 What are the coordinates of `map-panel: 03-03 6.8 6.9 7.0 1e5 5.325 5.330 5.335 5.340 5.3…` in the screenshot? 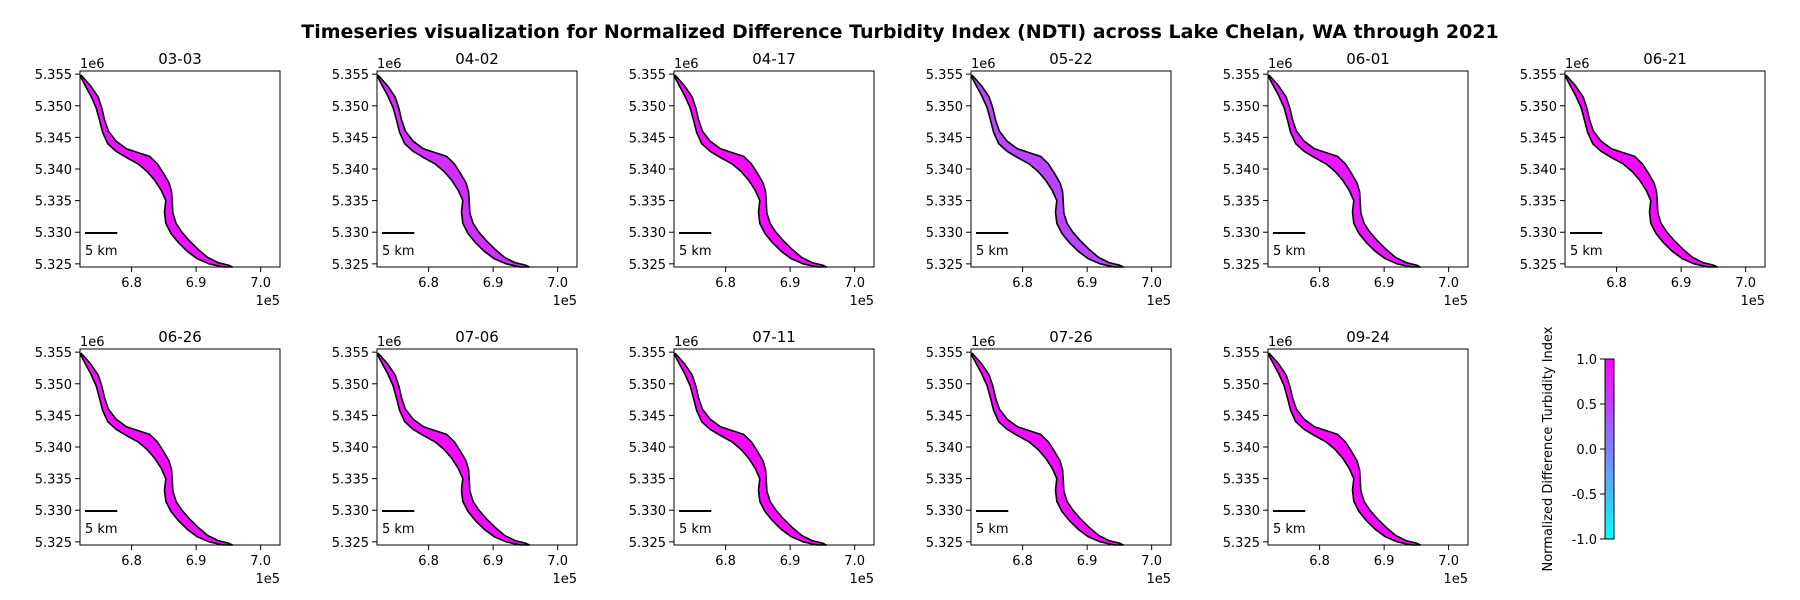 It's located at (158, 179).